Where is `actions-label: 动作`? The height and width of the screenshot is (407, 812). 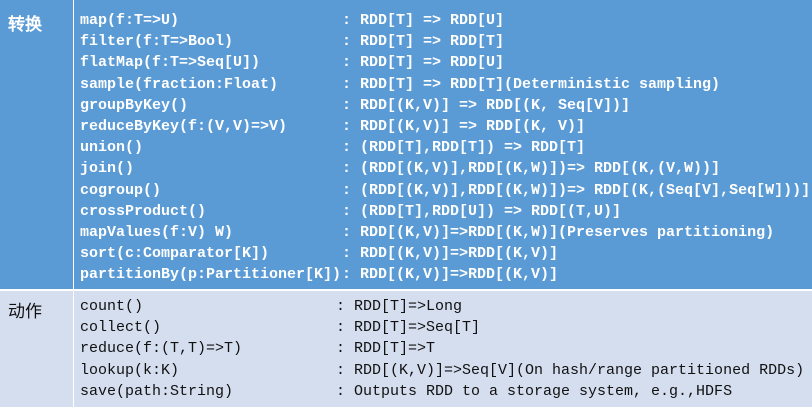 actions-label: 动作 is located at coordinates (25, 312).